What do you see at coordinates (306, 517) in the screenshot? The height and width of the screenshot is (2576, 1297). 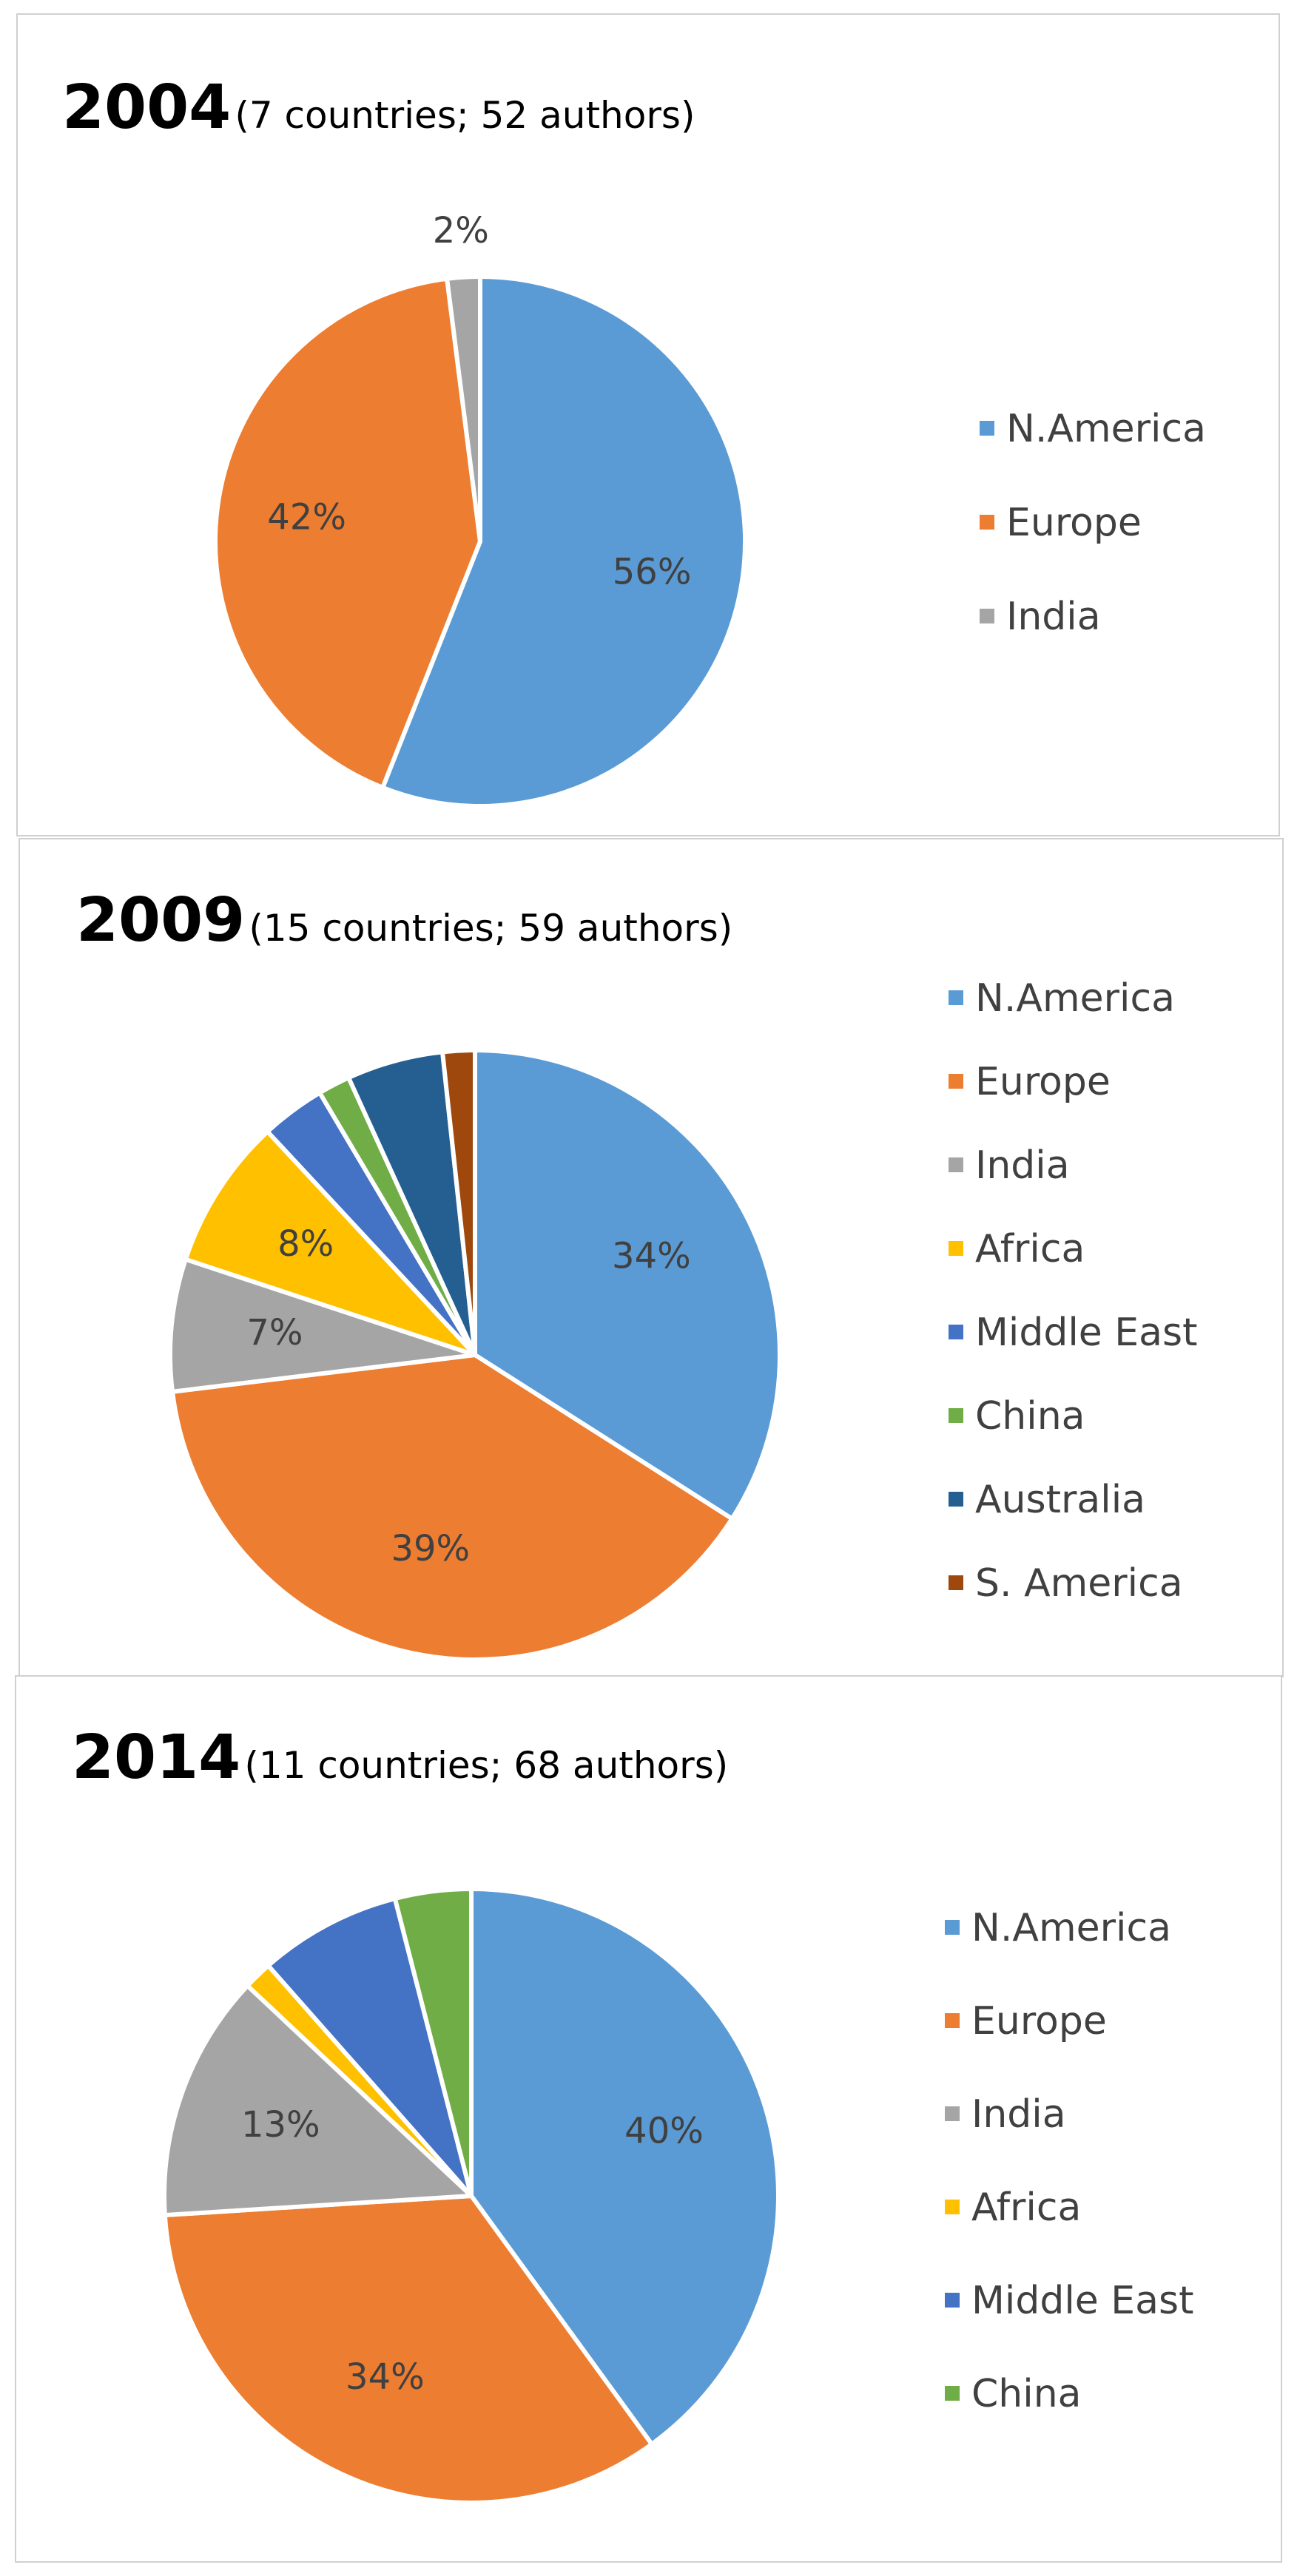 I see `data-label-europe: 42%` at bounding box center [306, 517].